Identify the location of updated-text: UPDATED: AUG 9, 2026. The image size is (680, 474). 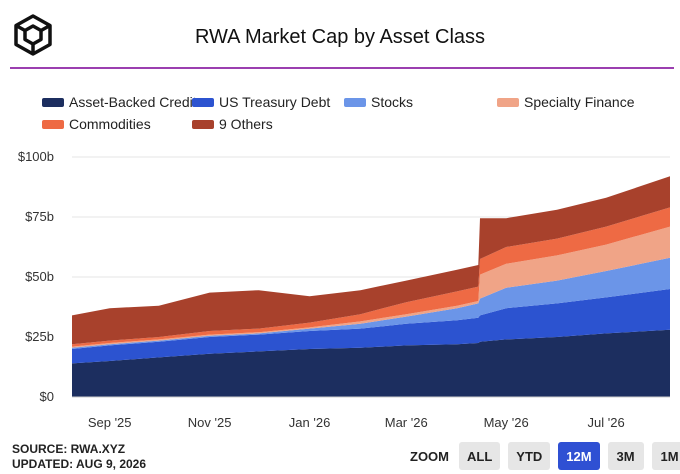
(79, 464).